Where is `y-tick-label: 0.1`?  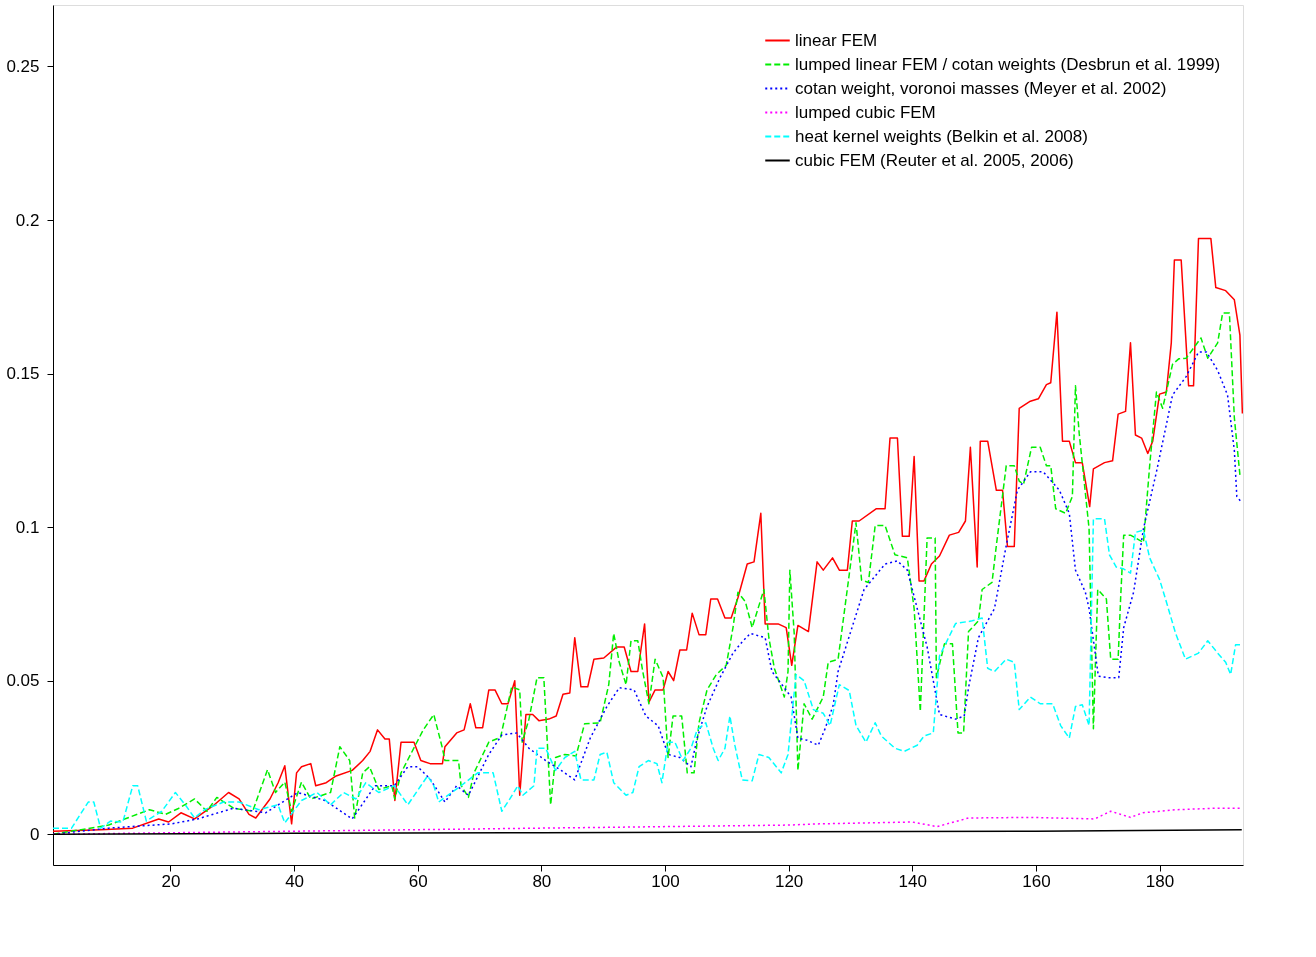
y-tick-label: 0.1 is located at coordinates (27, 527).